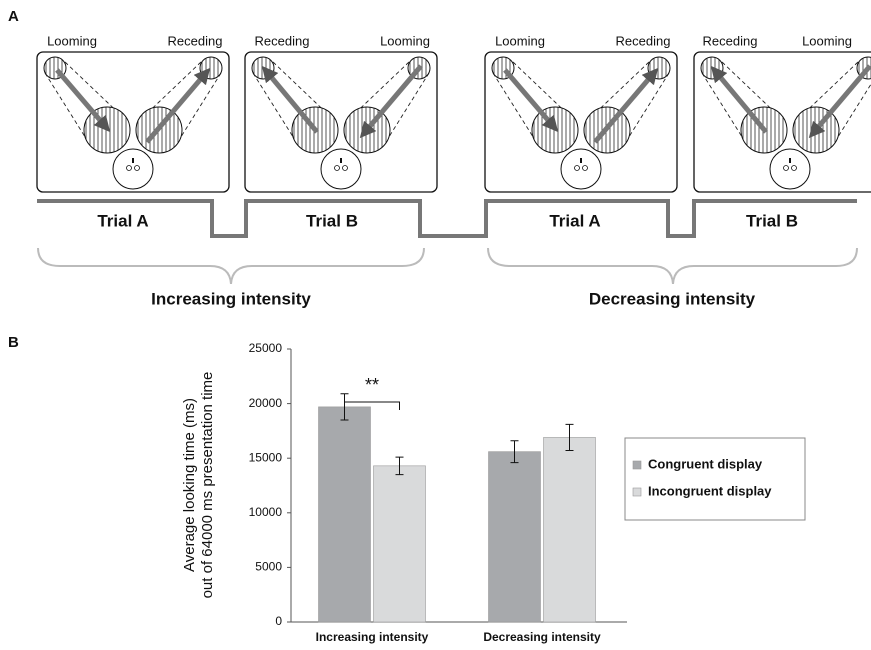 The height and width of the screenshot is (650, 871). What do you see at coordinates (372, 405) in the screenshot?
I see `significance-bracket` at bounding box center [372, 405].